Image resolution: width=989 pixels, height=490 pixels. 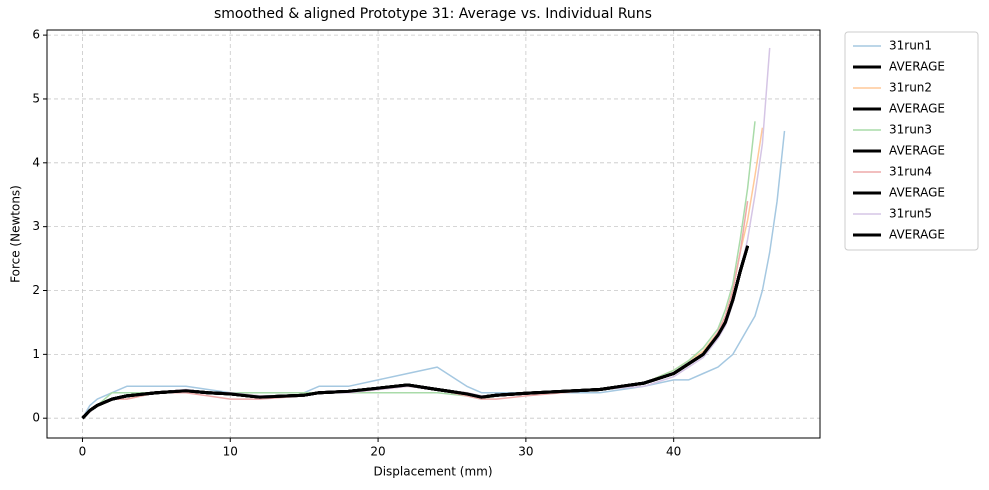 What do you see at coordinates (36, 98) in the screenshot?
I see `y-tick-label: 5` at bounding box center [36, 98].